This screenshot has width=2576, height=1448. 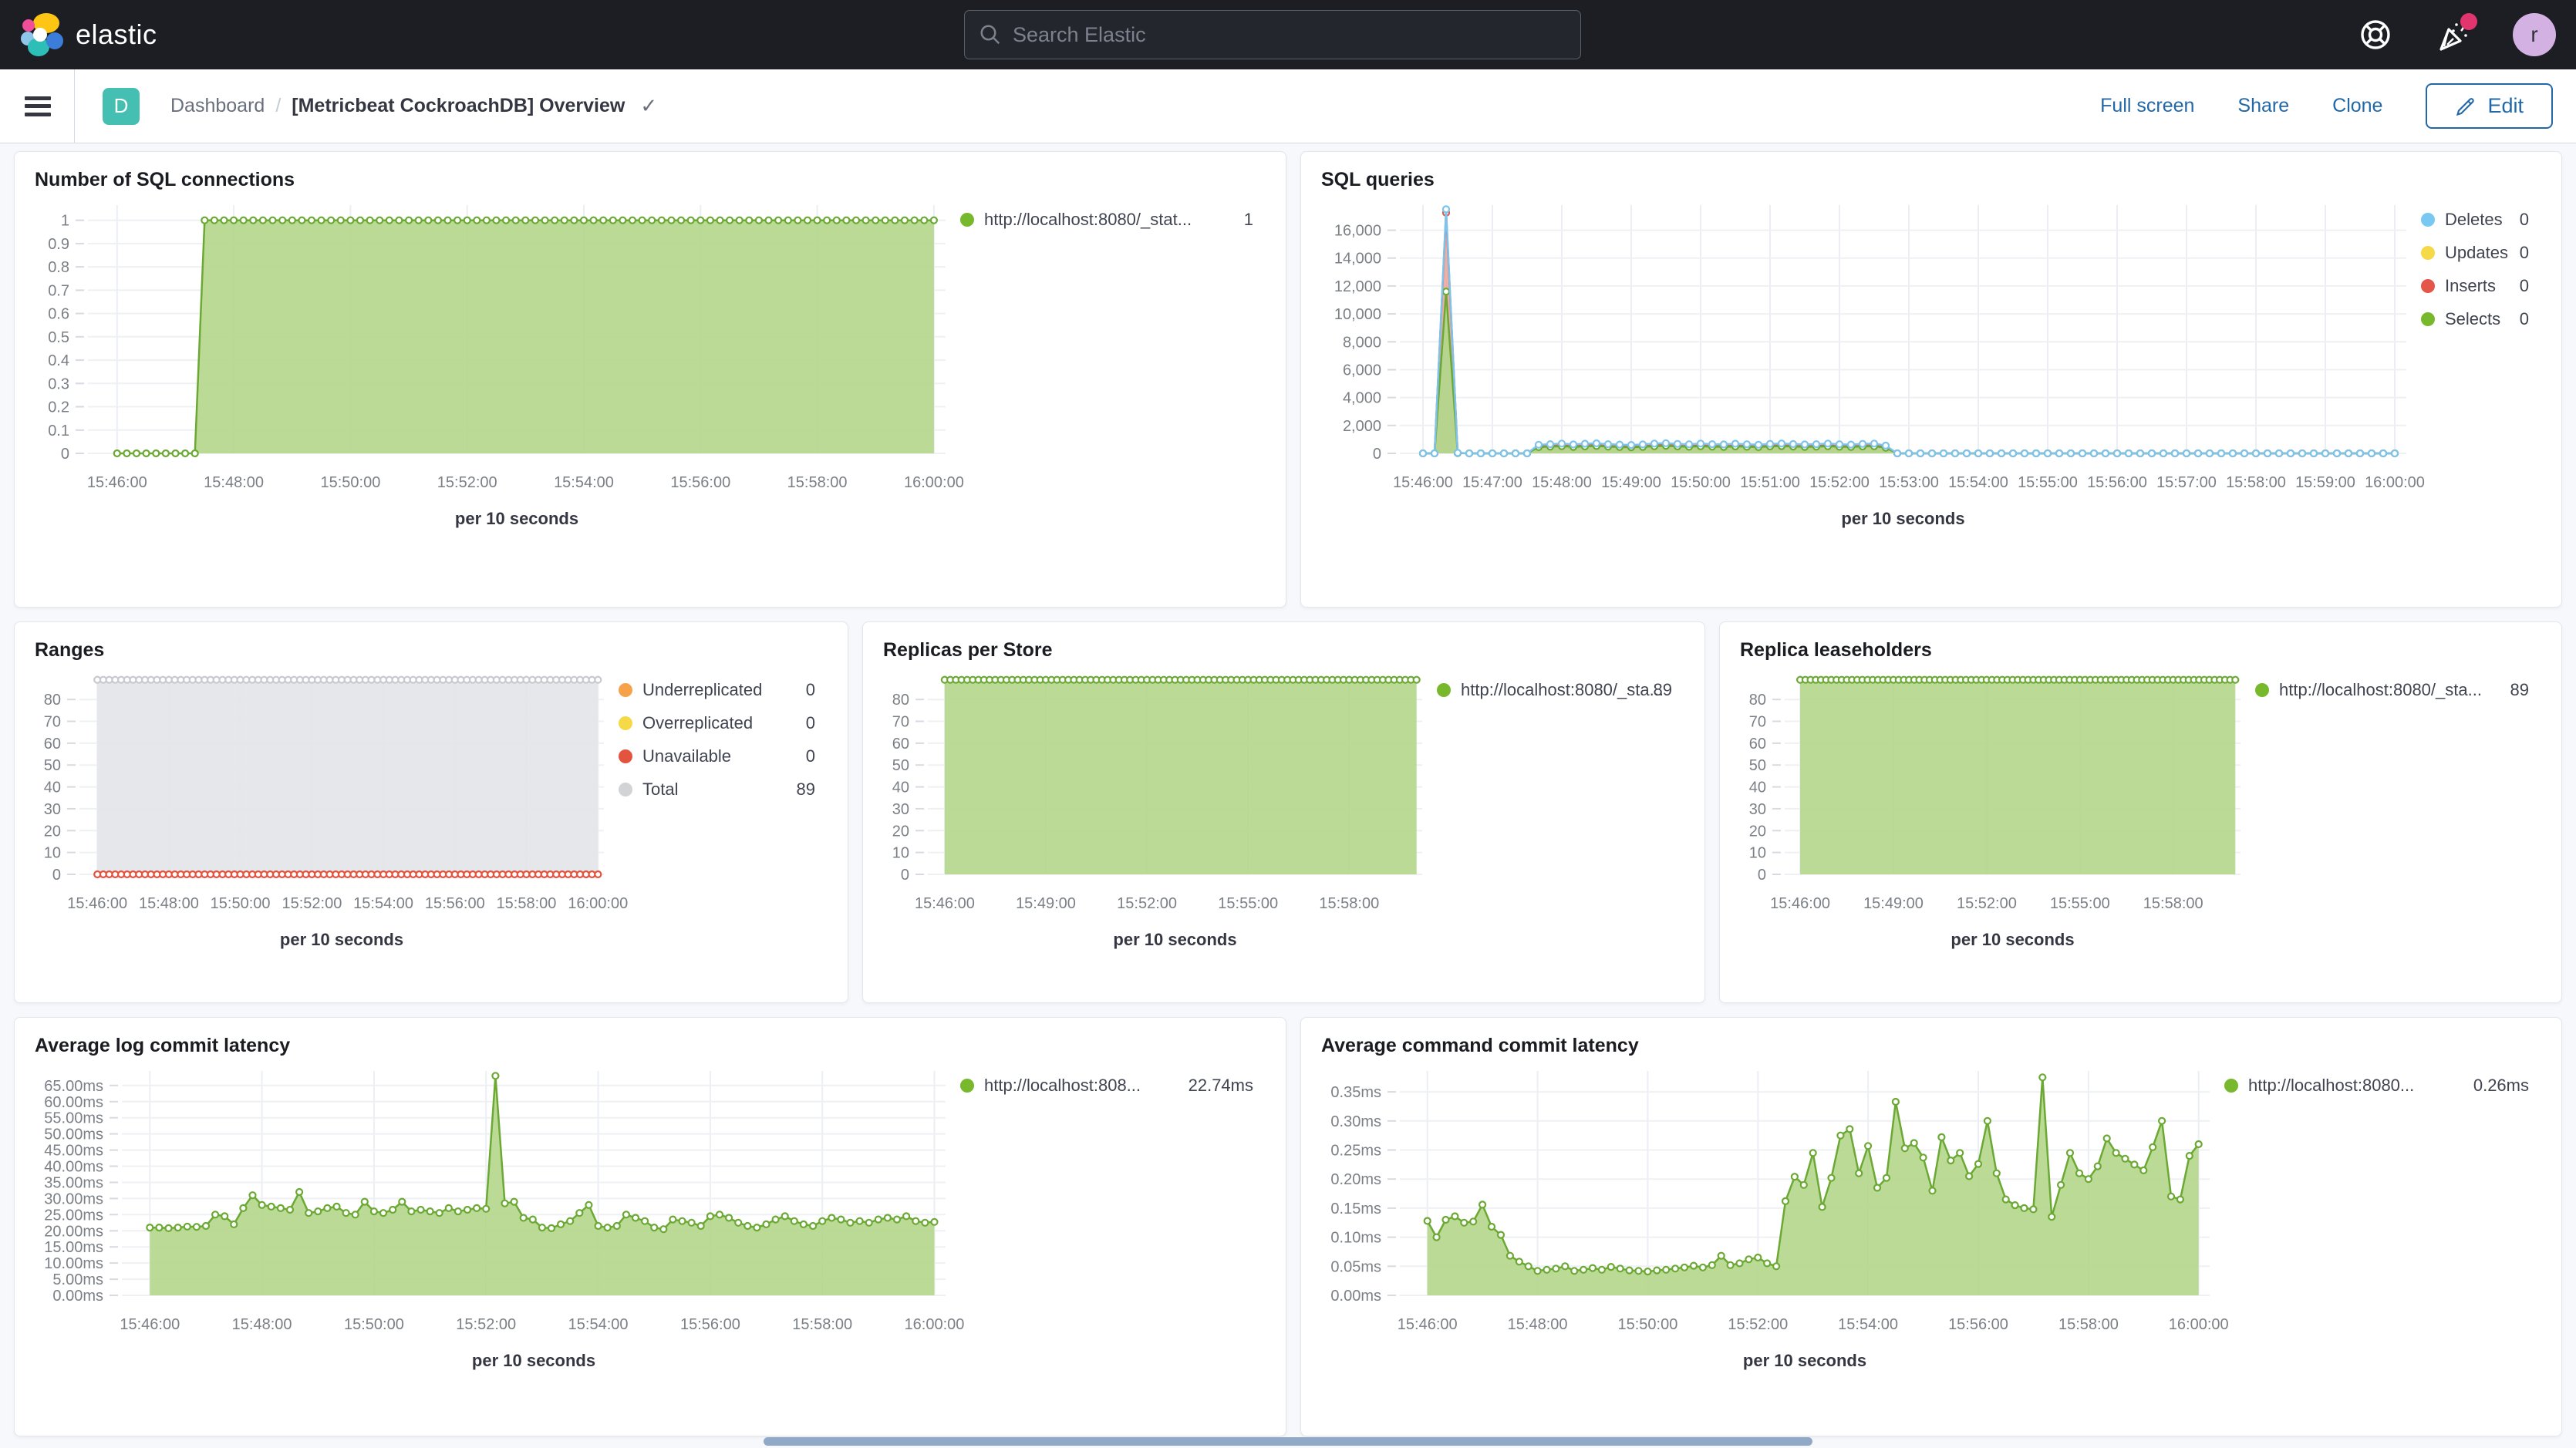 What do you see at coordinates (58, 407) in the screenshot?
I see `svg-text: 0.2` at bounding box center [58, 407].